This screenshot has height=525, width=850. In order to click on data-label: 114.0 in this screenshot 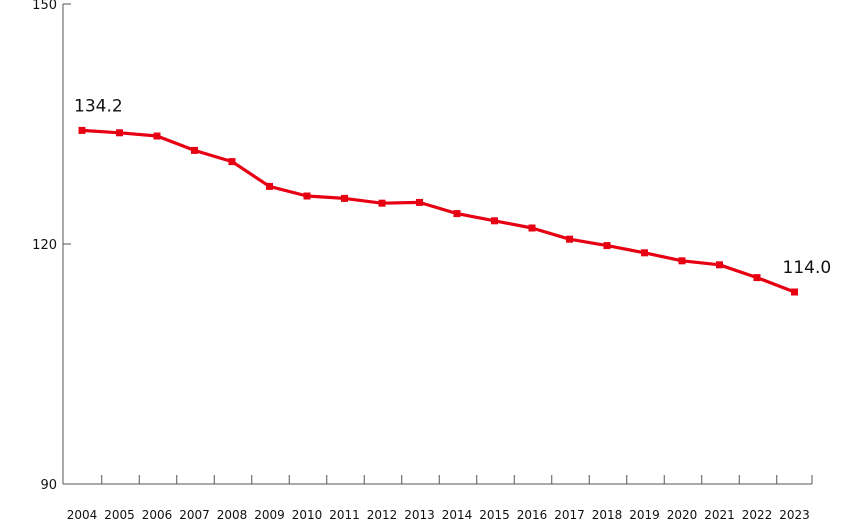, I will do `click(807, 268)`.